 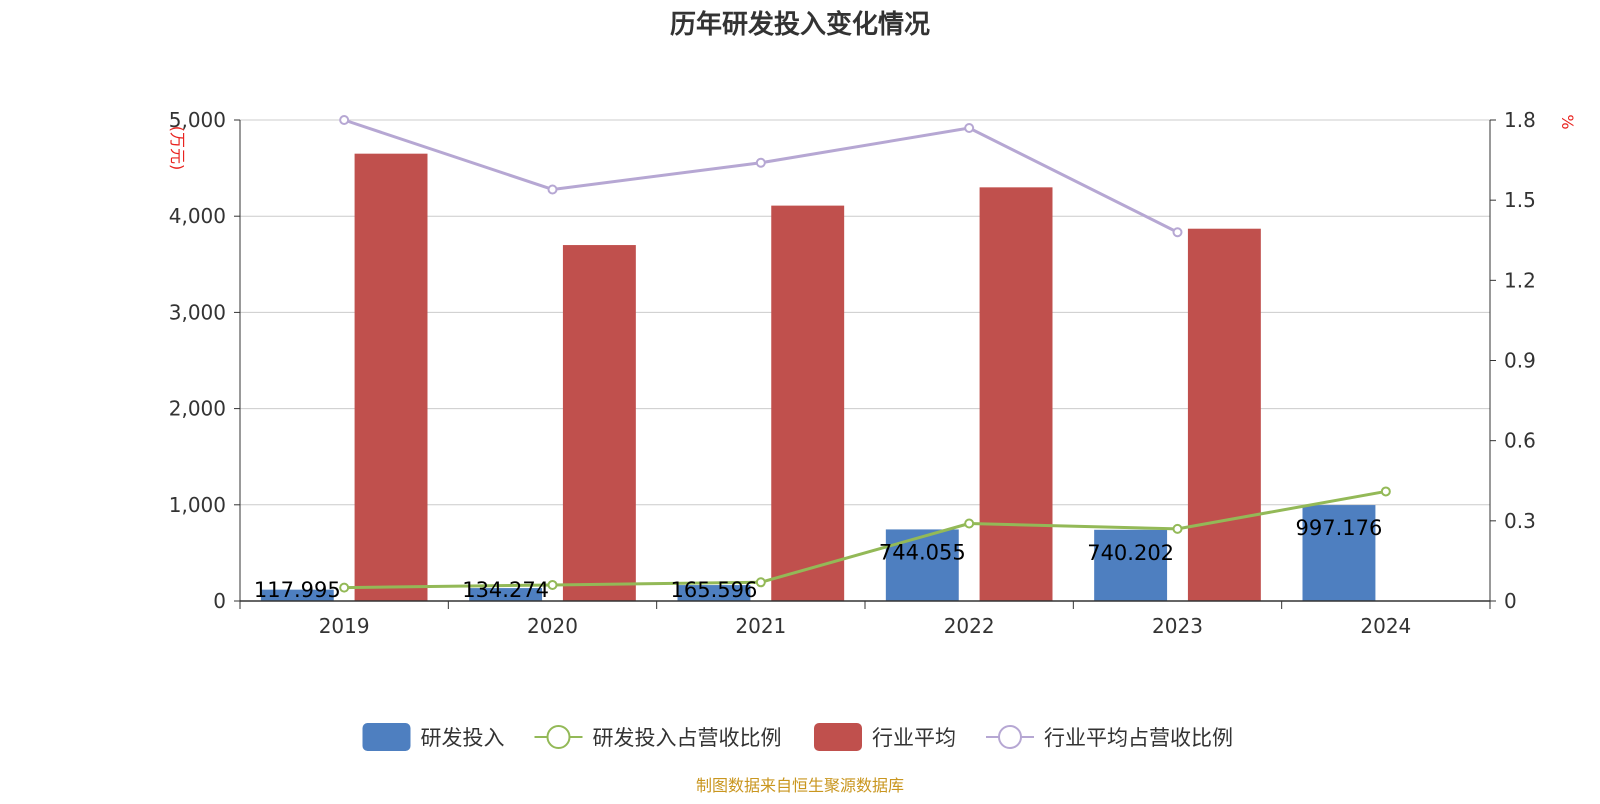 What do you see at coordinates (969, 626) in the screenshot?
I see `x-tick-label: 2022` at bounding box center [969, 626].